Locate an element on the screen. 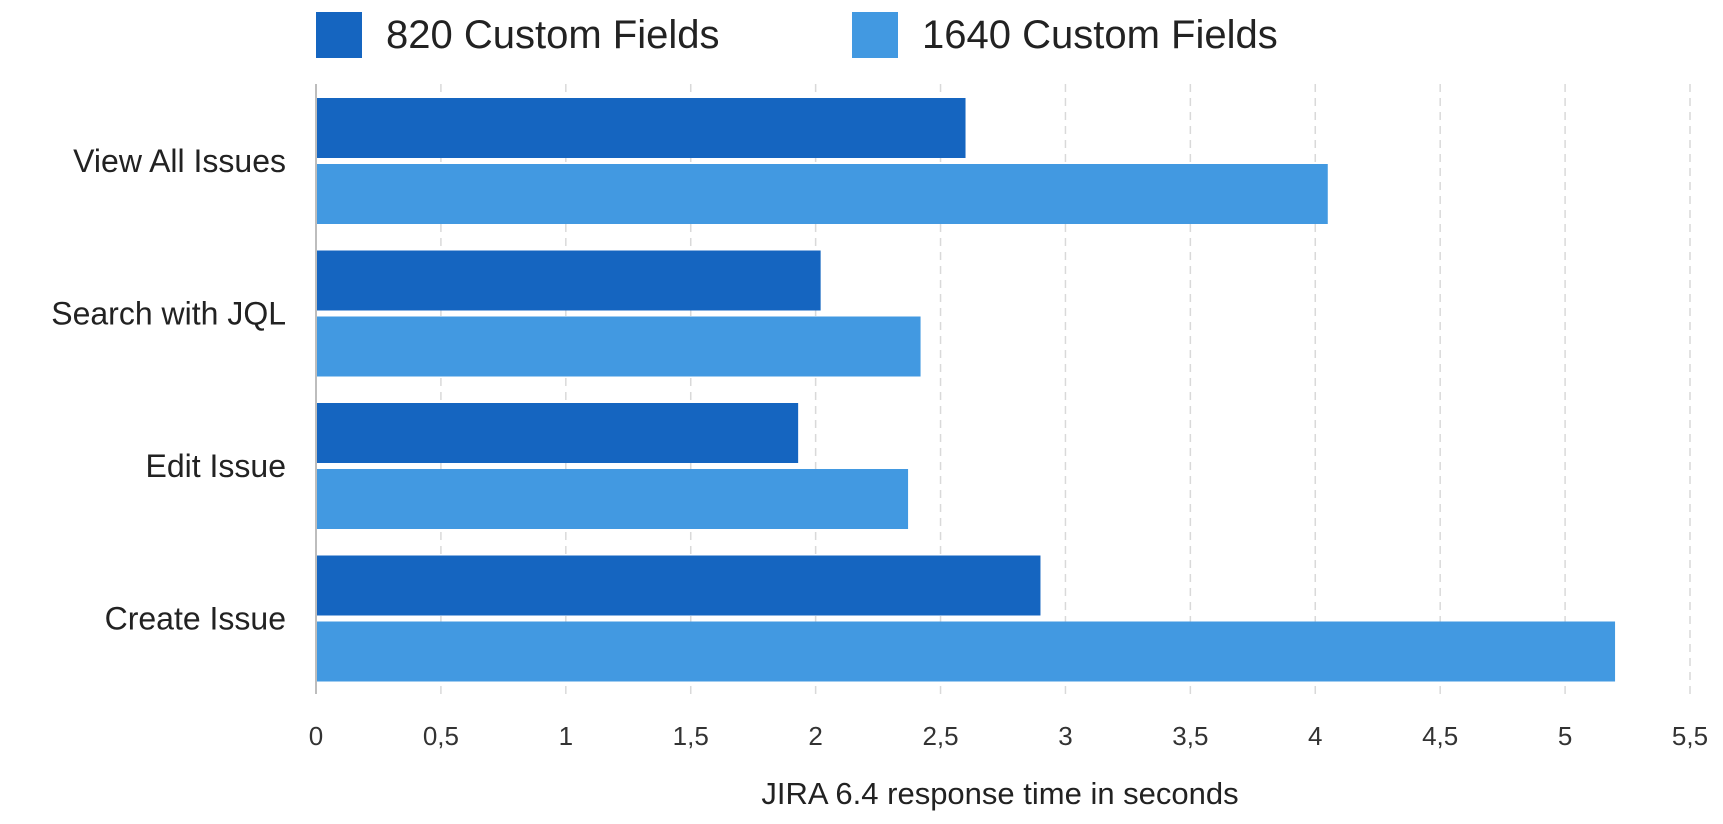 This screenshot has height=824, width=1723. x-tick-label: 4,5 is located at coordinates (1440, 736).